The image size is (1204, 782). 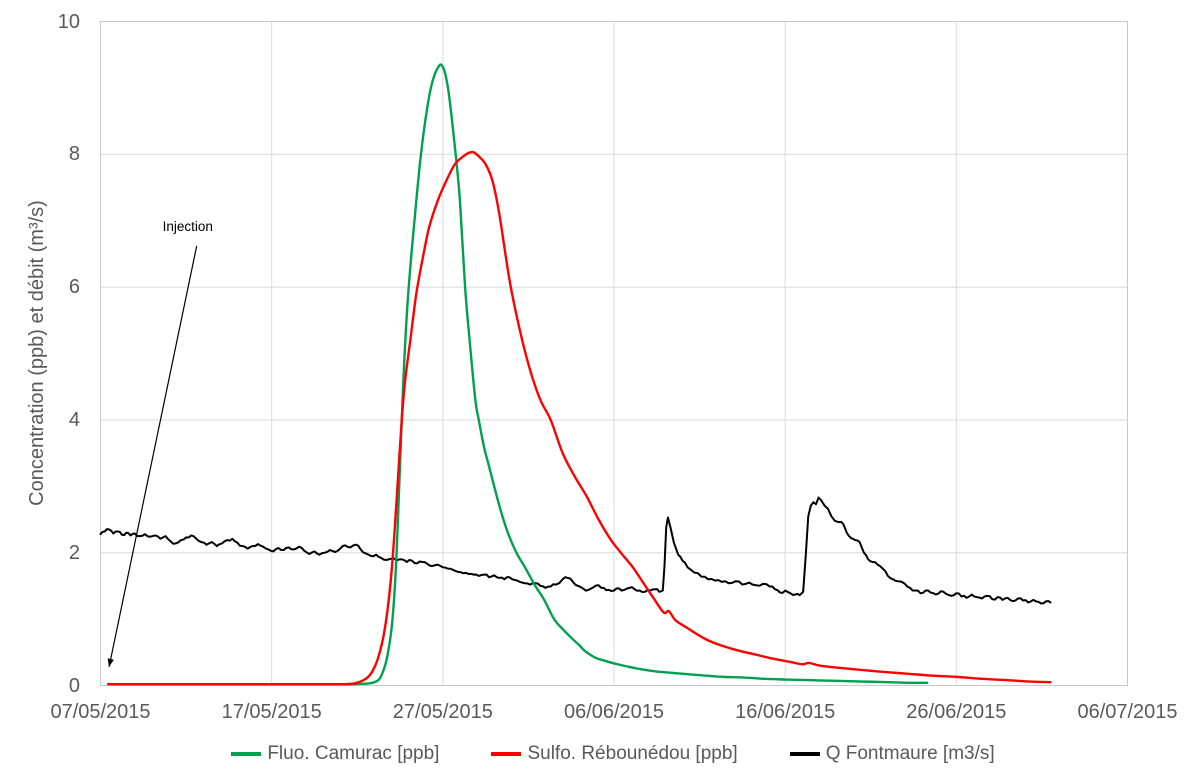 What do you see at coordinates (74, 287) in the screenshot?
I see `y-tick-label: 6` at bounding box center [74, 287].